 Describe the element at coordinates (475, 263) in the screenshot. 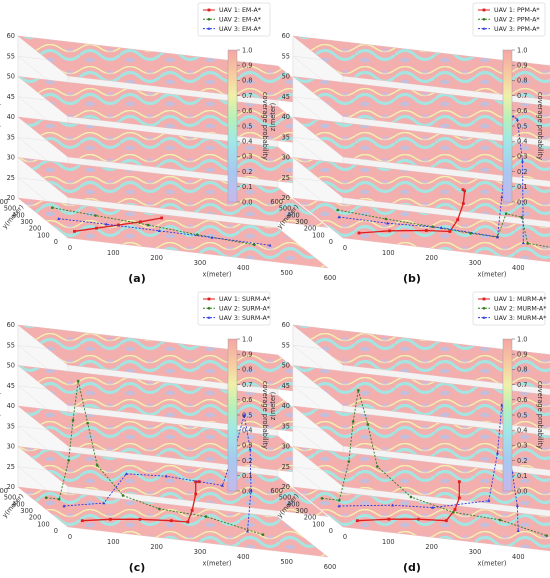

I see `x-tick-label: 300` at that location.